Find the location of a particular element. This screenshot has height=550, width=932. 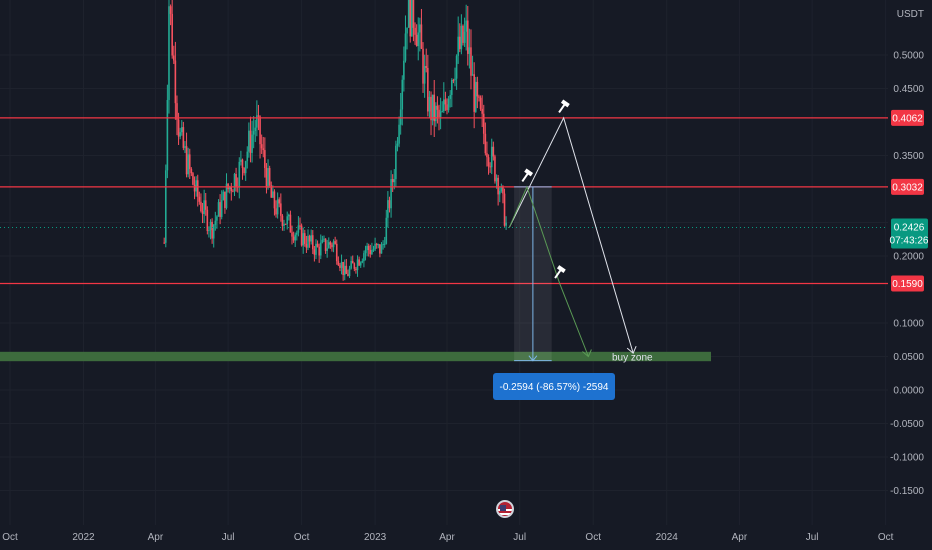

y-tick-label: -0.0500 is located at coordinates (907, 424).